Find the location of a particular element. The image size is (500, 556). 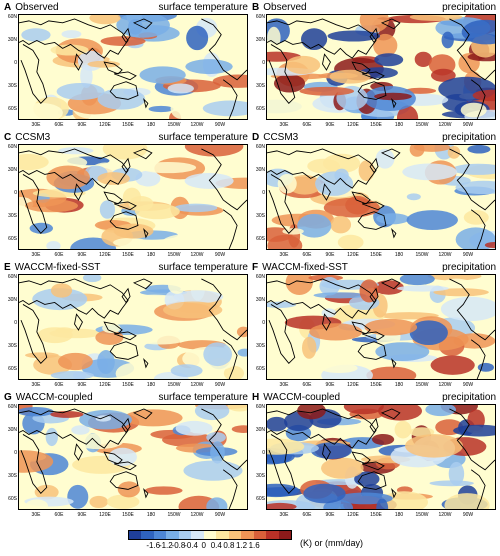

panel-variable: surface temperature is located at coordinates (203, 137).